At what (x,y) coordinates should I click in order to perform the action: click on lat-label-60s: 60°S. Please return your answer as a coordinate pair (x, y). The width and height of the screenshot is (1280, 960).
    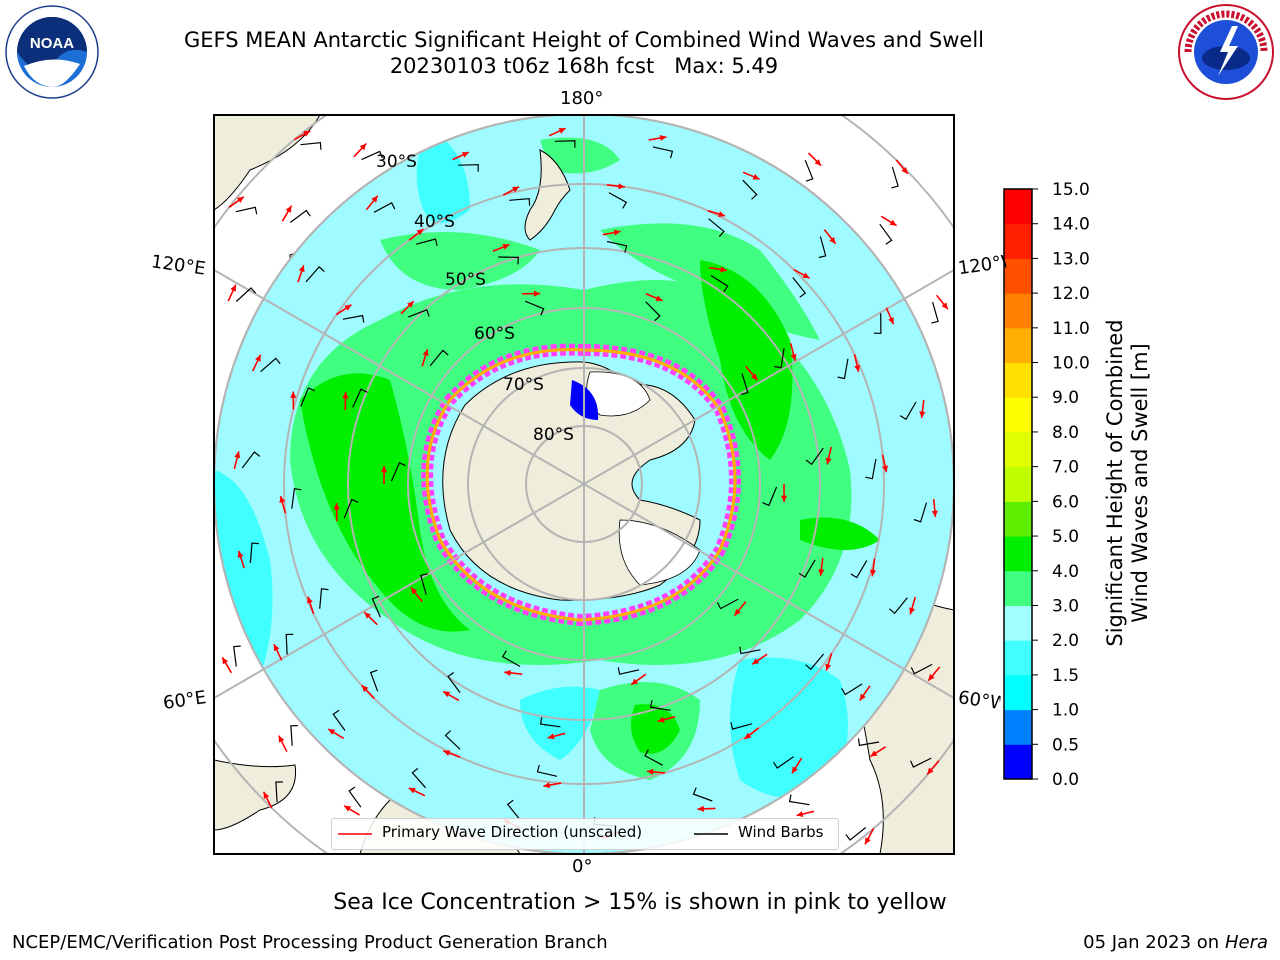
    Looking at the image, I should click on (494, 334).